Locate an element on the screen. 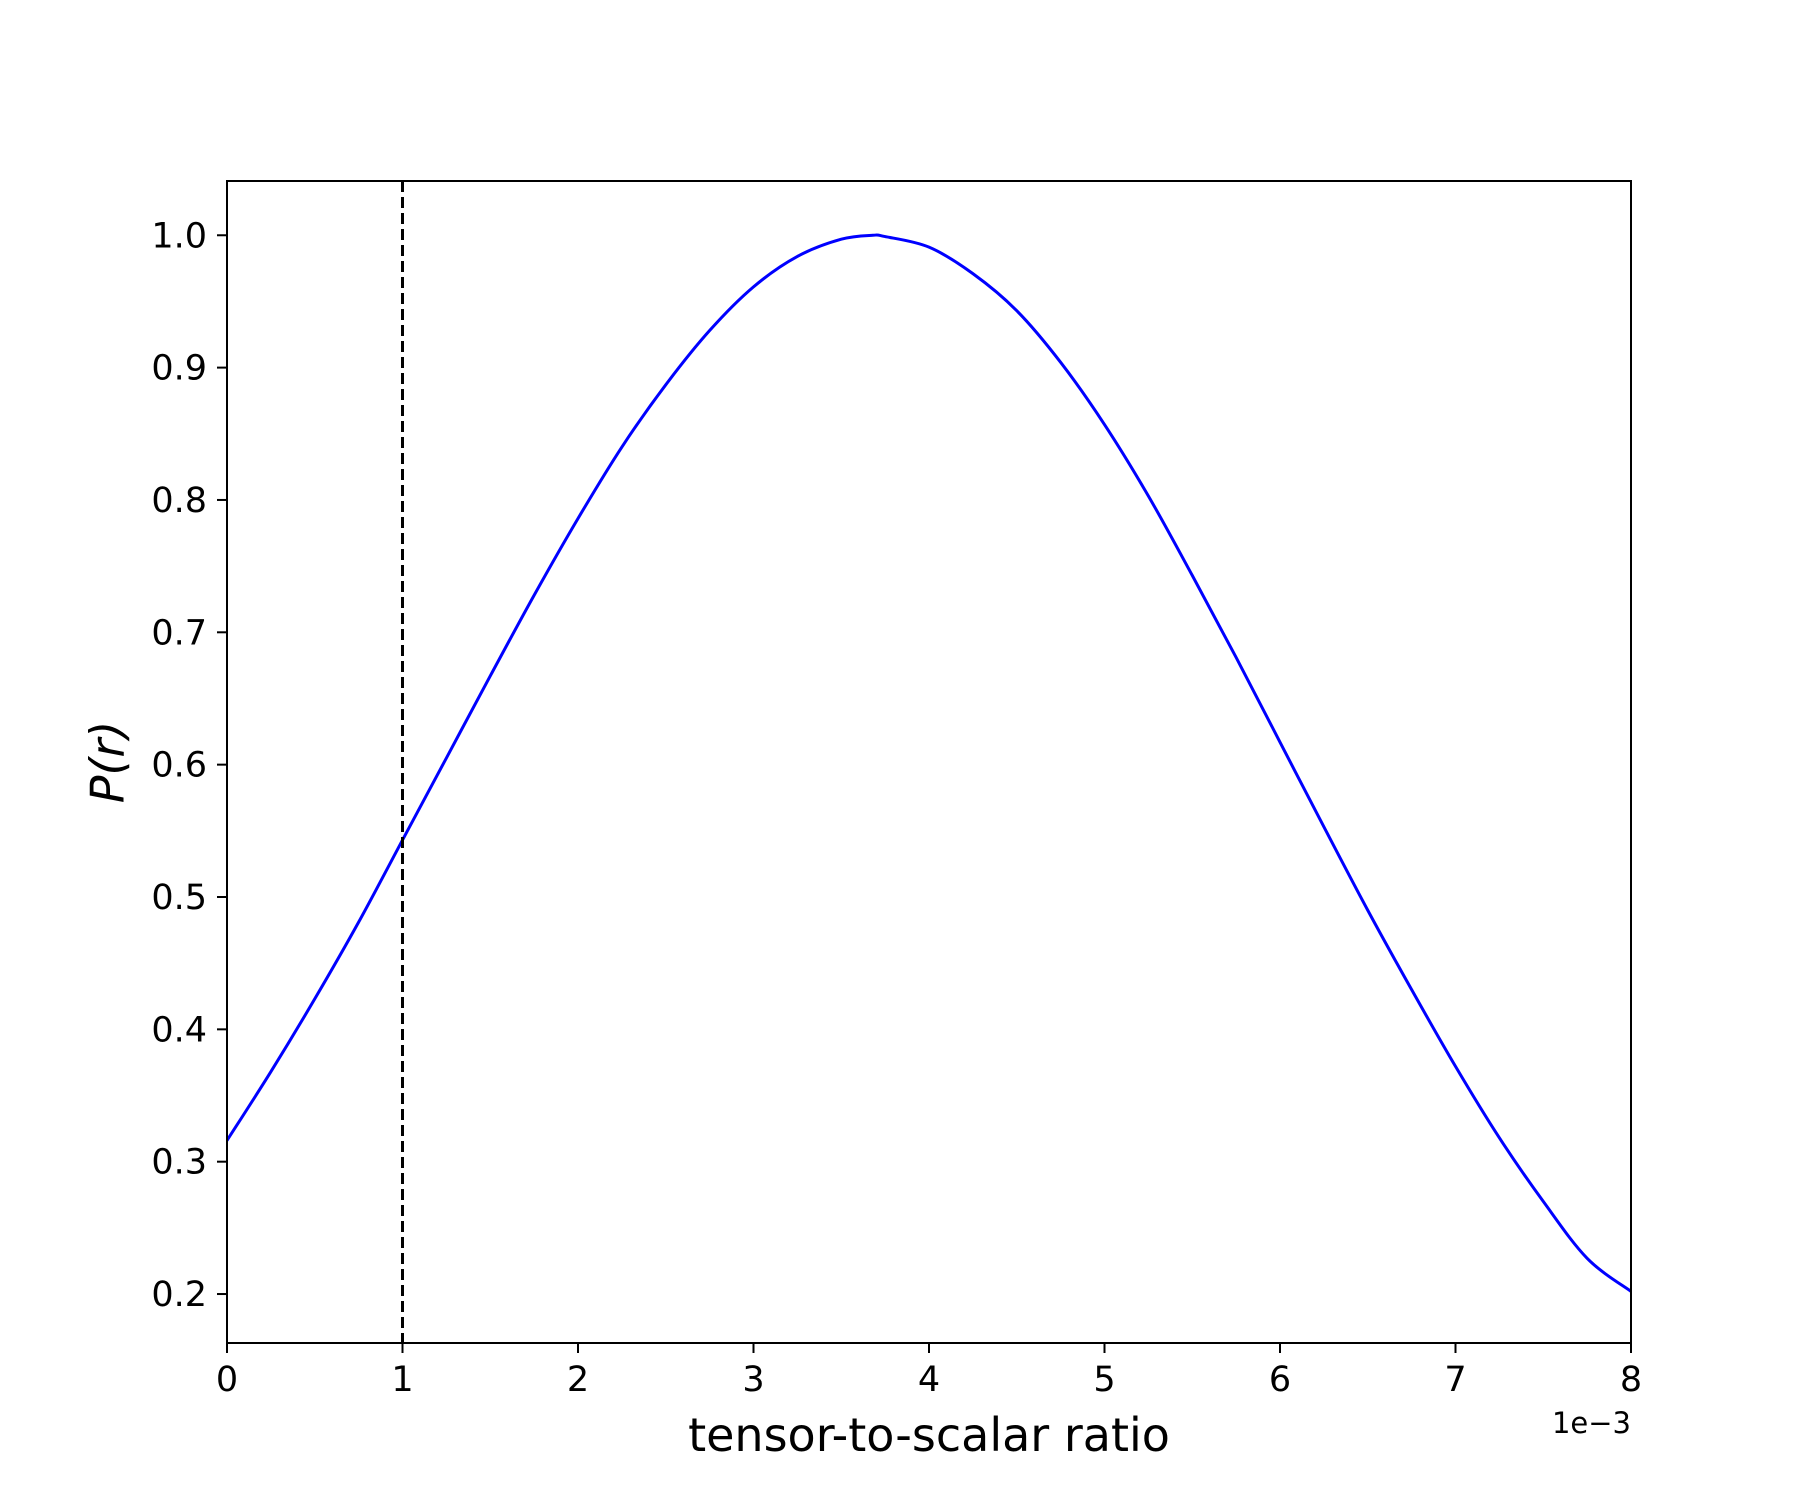  y-tick-label: 0.2 is located at coordinates (179, 1295).